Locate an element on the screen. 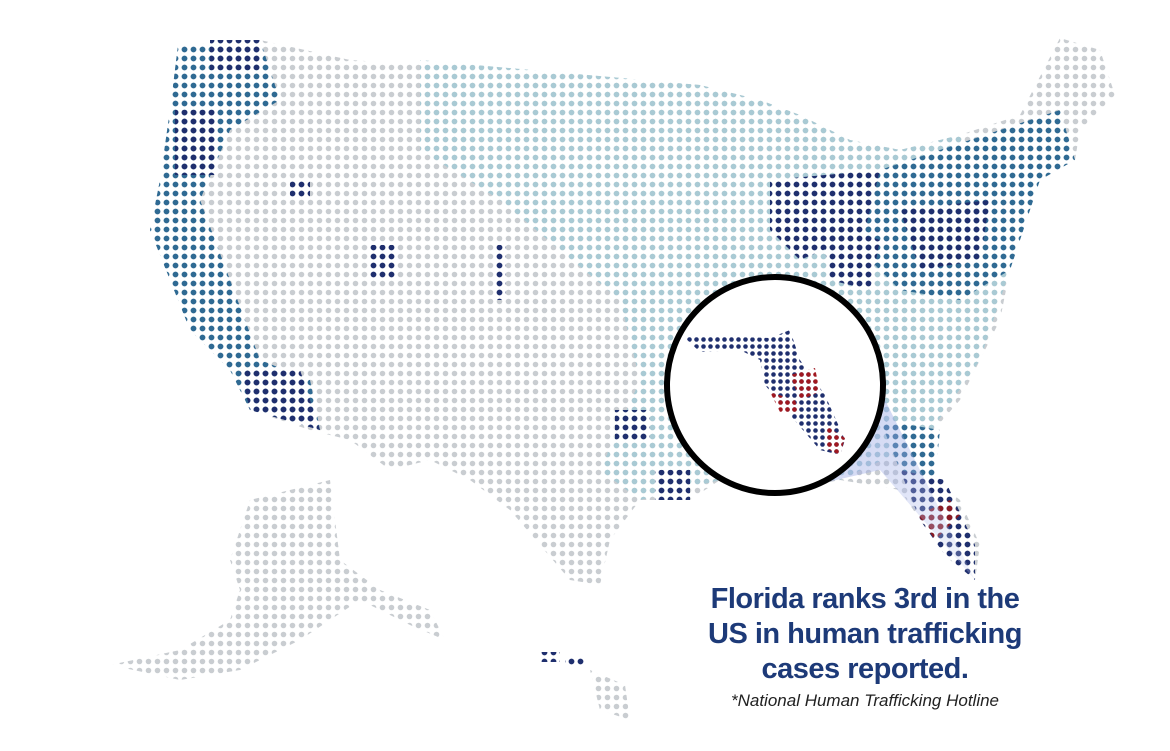 The width and height of the screenshot is (1170, 751). callout-source: *National Human Trafficking Hotline is located at coordinates (865, 700).